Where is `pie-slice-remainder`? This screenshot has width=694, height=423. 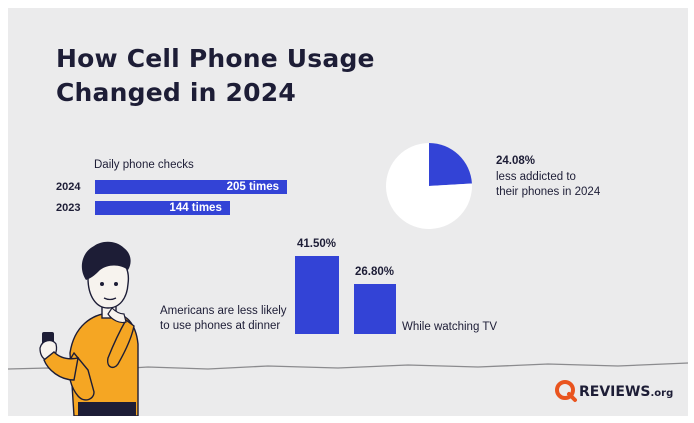 pie-slice-remainder is located at coordinates (428, 186).